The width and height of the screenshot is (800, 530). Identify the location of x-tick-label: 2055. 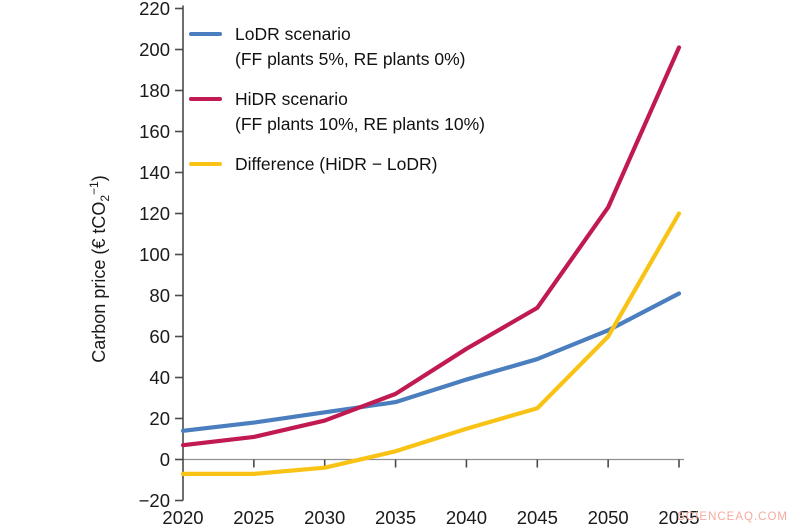
(678, 517).